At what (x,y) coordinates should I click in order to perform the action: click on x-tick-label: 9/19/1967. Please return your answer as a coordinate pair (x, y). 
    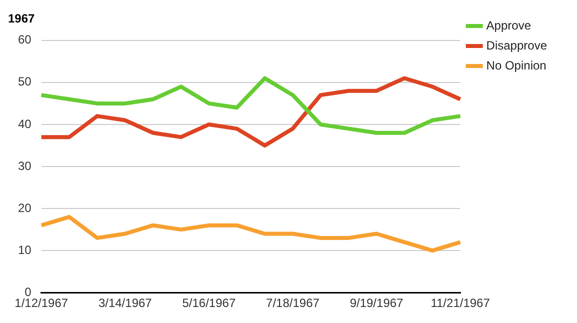
    Looking at the image, I should click on (377, 303).